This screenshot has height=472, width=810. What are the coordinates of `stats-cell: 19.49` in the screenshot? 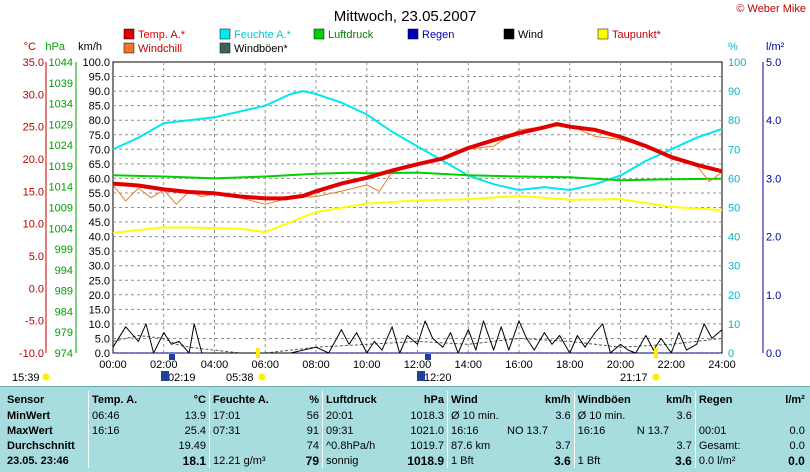 It's located at (192, 445).